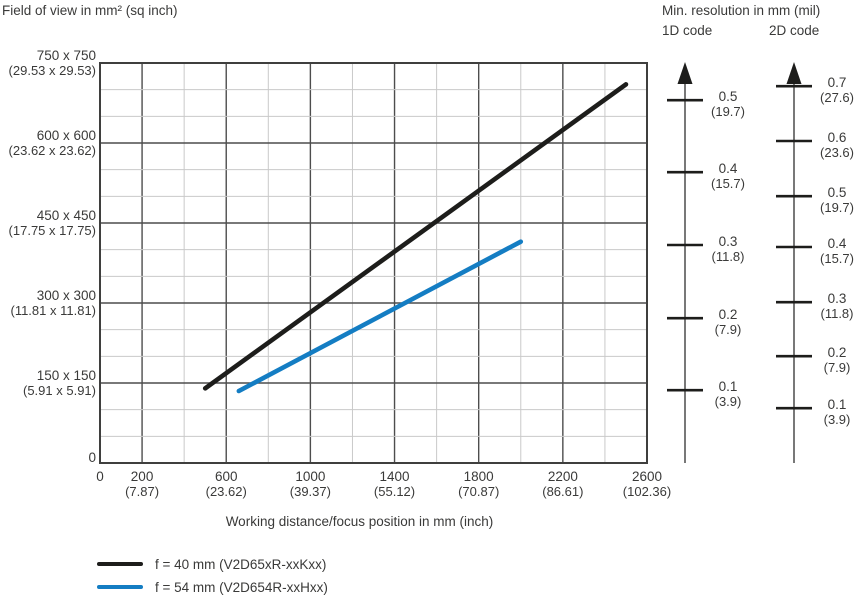 The height and width of the screenshot is (600, 858). Describe the element at coordinates (794, 73) in the screenshot. I see `scale-2d-arrow-icon` at that location.